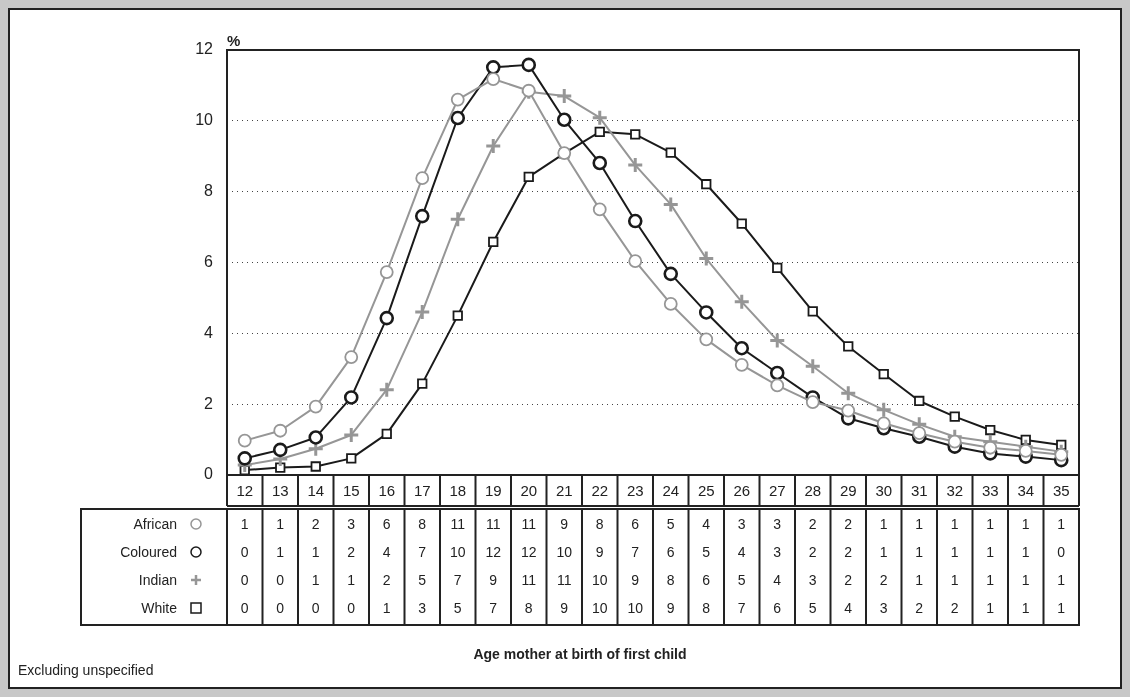 This screenshot has width=1130, height=697. What do you see at coordinates (529, 490) in the screenshot?
I see `x-tick-label: 20` at bounding box center [529, 490].